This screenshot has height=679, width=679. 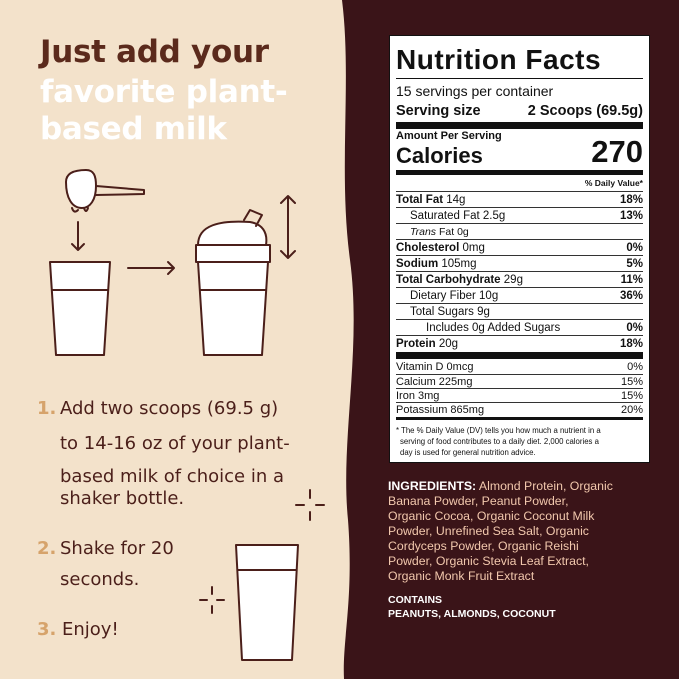 What do you see at coordinates (420, 367) in the screenshot?
I see `vitamin: Vitamin D` at bounding box center [420, 367].